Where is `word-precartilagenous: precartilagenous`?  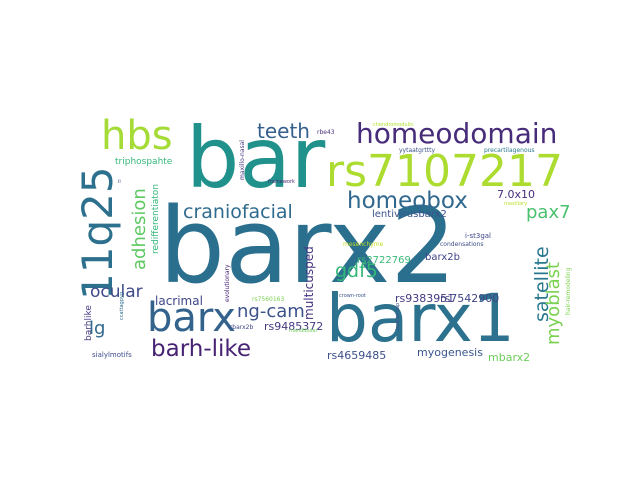
word-precartilagenous: precartilagenous is located at coordinates (509, 150).